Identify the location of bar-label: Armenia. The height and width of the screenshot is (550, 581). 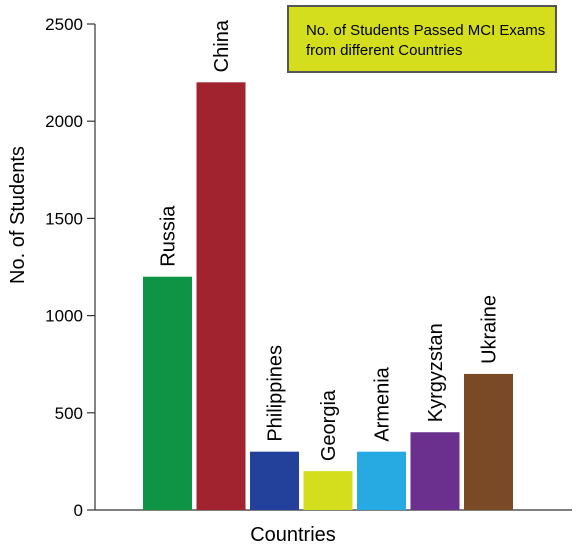
(383, 403).